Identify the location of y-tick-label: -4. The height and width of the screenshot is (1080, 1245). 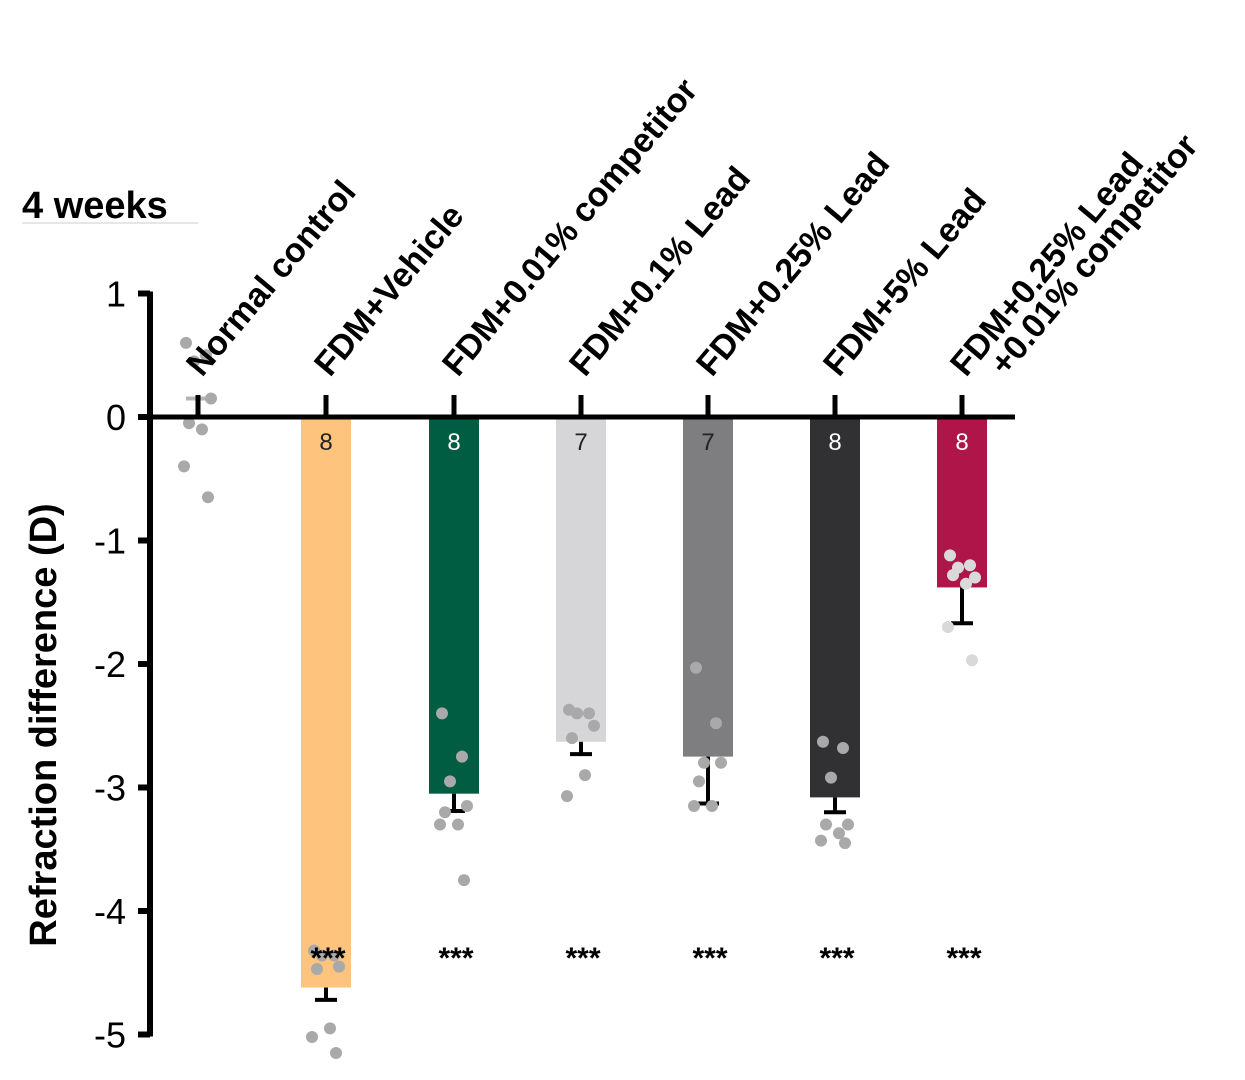
(110, 911).